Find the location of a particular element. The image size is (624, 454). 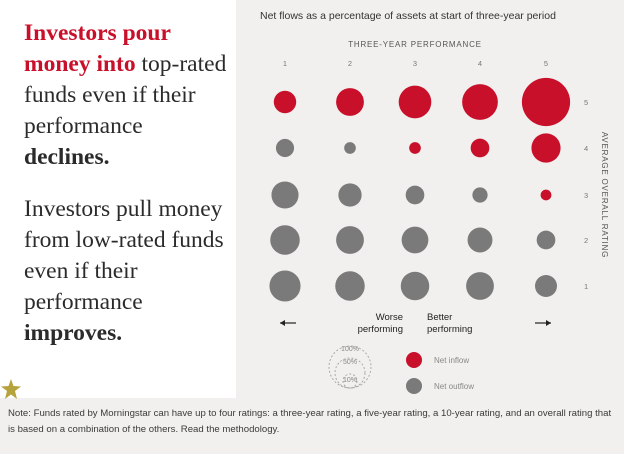

x-tick-label: 5 is located at coordinates (546, 63).